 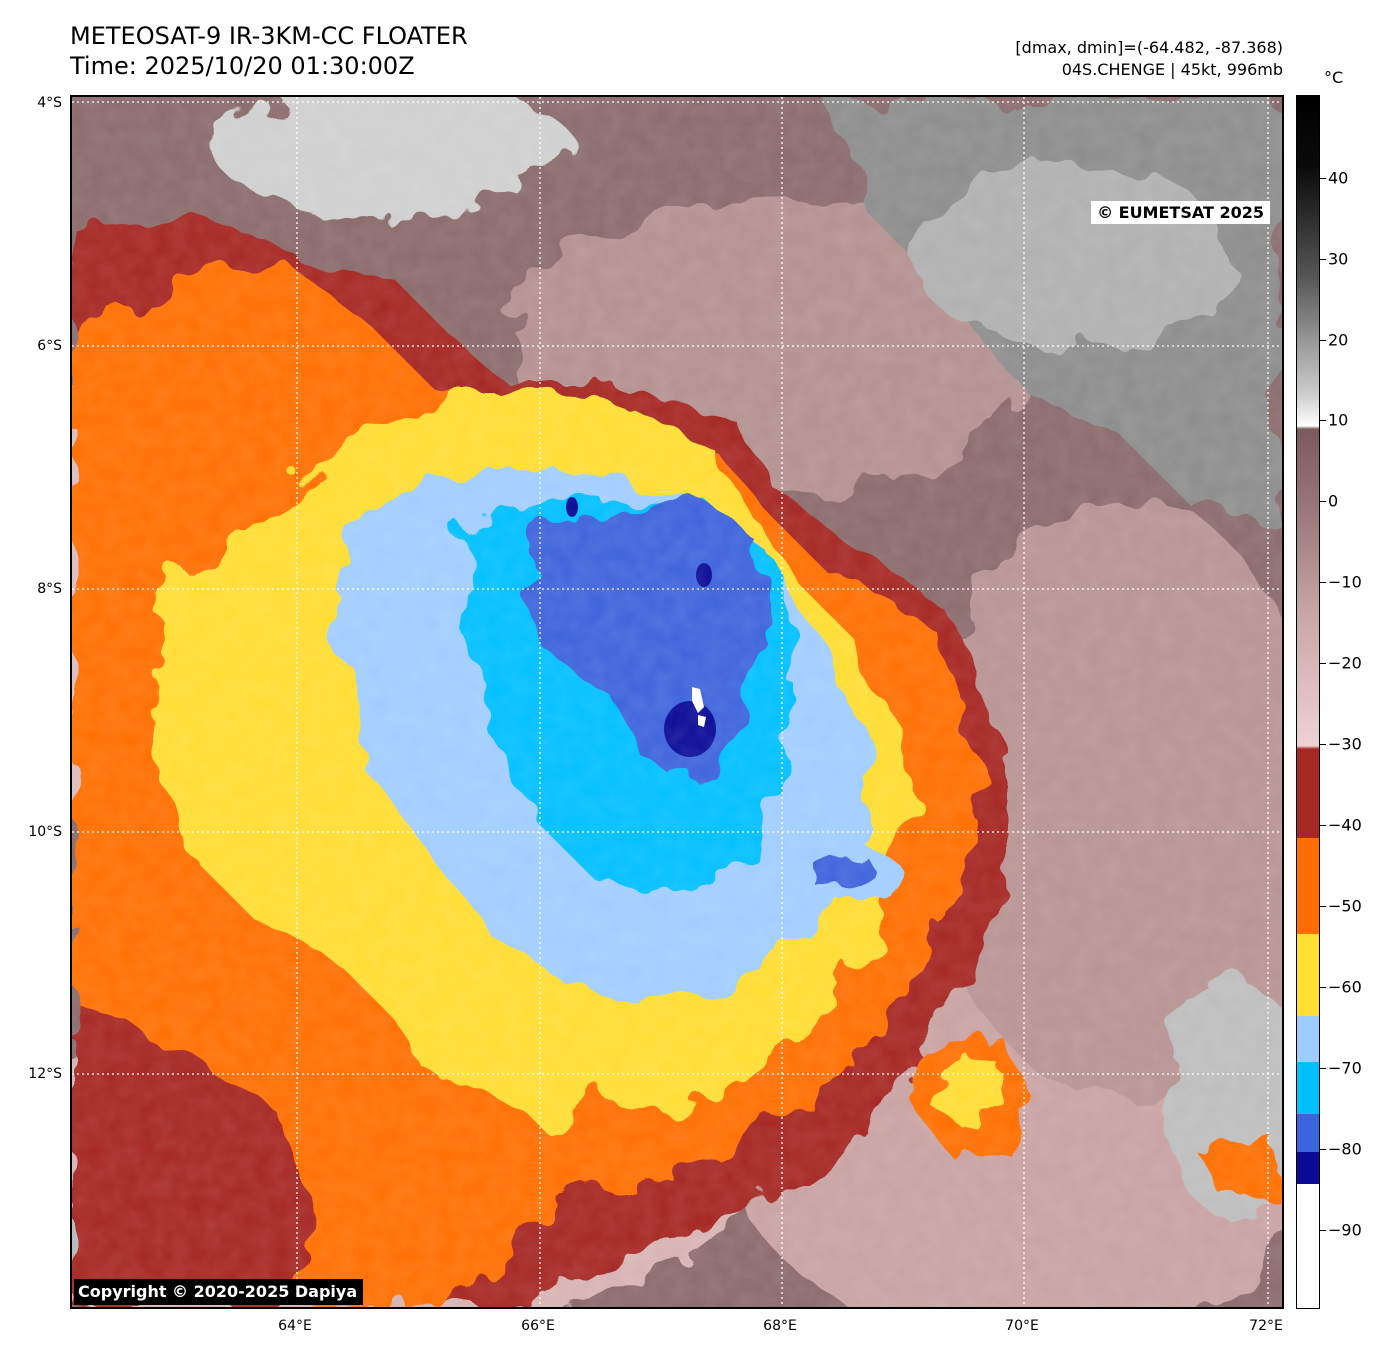 What do you see at coordinates (1345, 1230) in the screenshot?
I see `colorbar-label-m90: −90` at bounding box center [1345, 1230].